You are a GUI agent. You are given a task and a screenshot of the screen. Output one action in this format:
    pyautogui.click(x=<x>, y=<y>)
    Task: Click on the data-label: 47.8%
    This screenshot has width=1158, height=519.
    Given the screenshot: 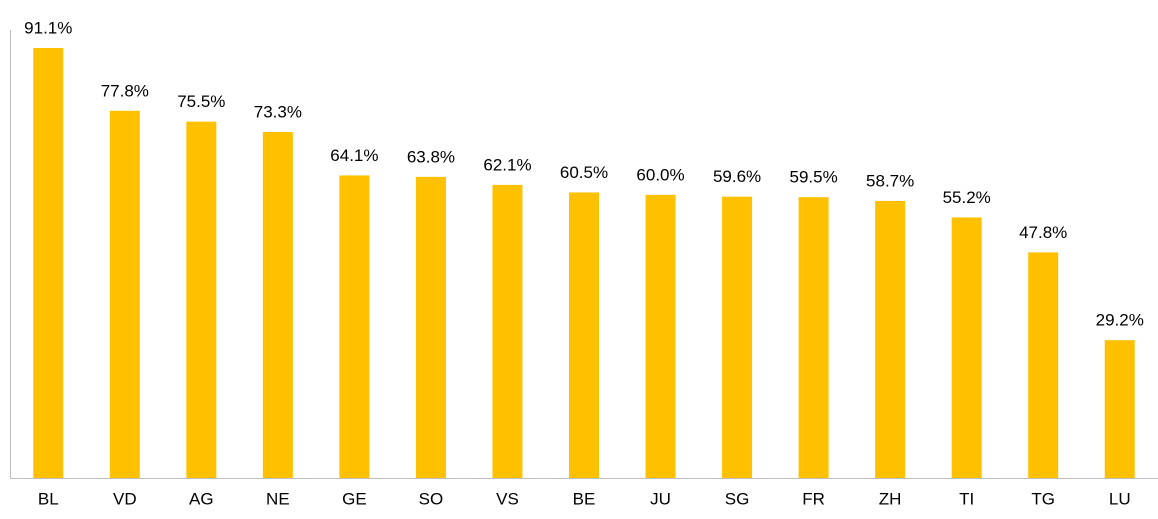 What is the action you would take?
    pyautogui.click(x=1043, y=232)
    